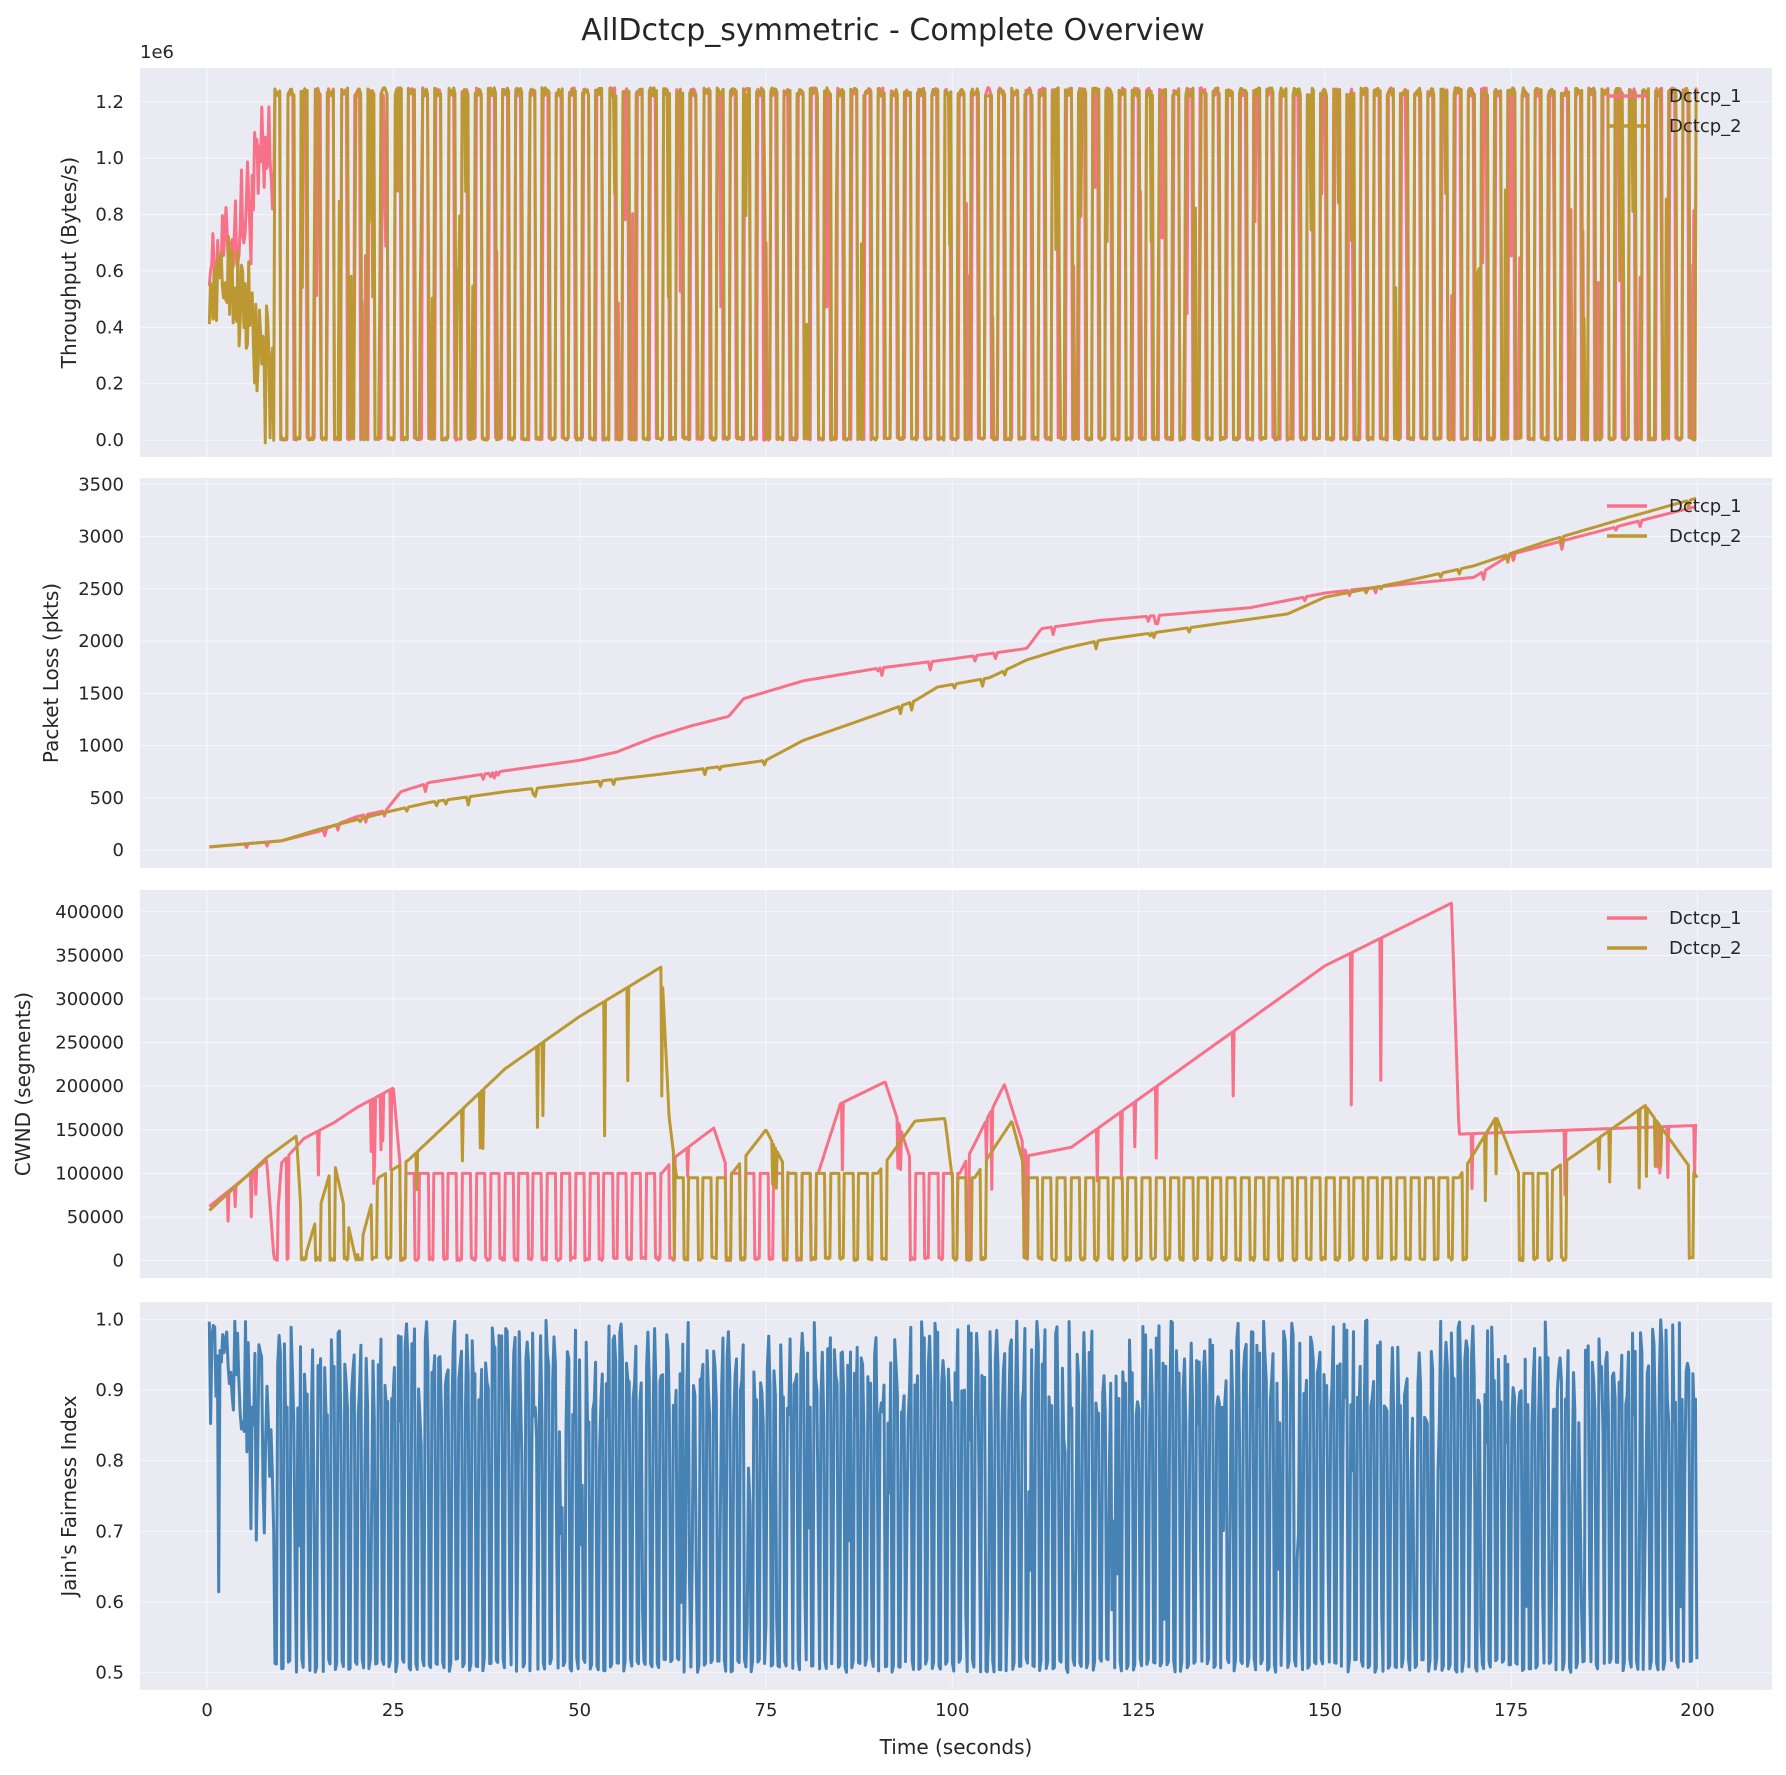 Image resolution: width=1786 pixels, height=1775 pixels. I want to click on x-tick-label: 150, so click(1325, 1710).